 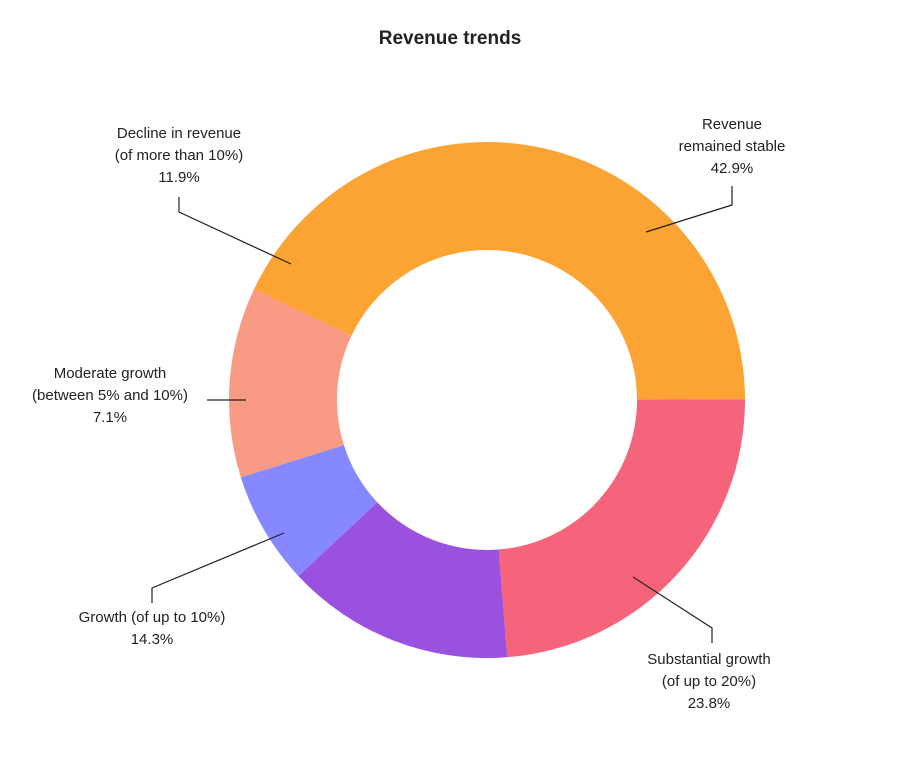 I want to click on slice-label-1: Revenue remained stable 42.9%, so click(x=732, y=146).